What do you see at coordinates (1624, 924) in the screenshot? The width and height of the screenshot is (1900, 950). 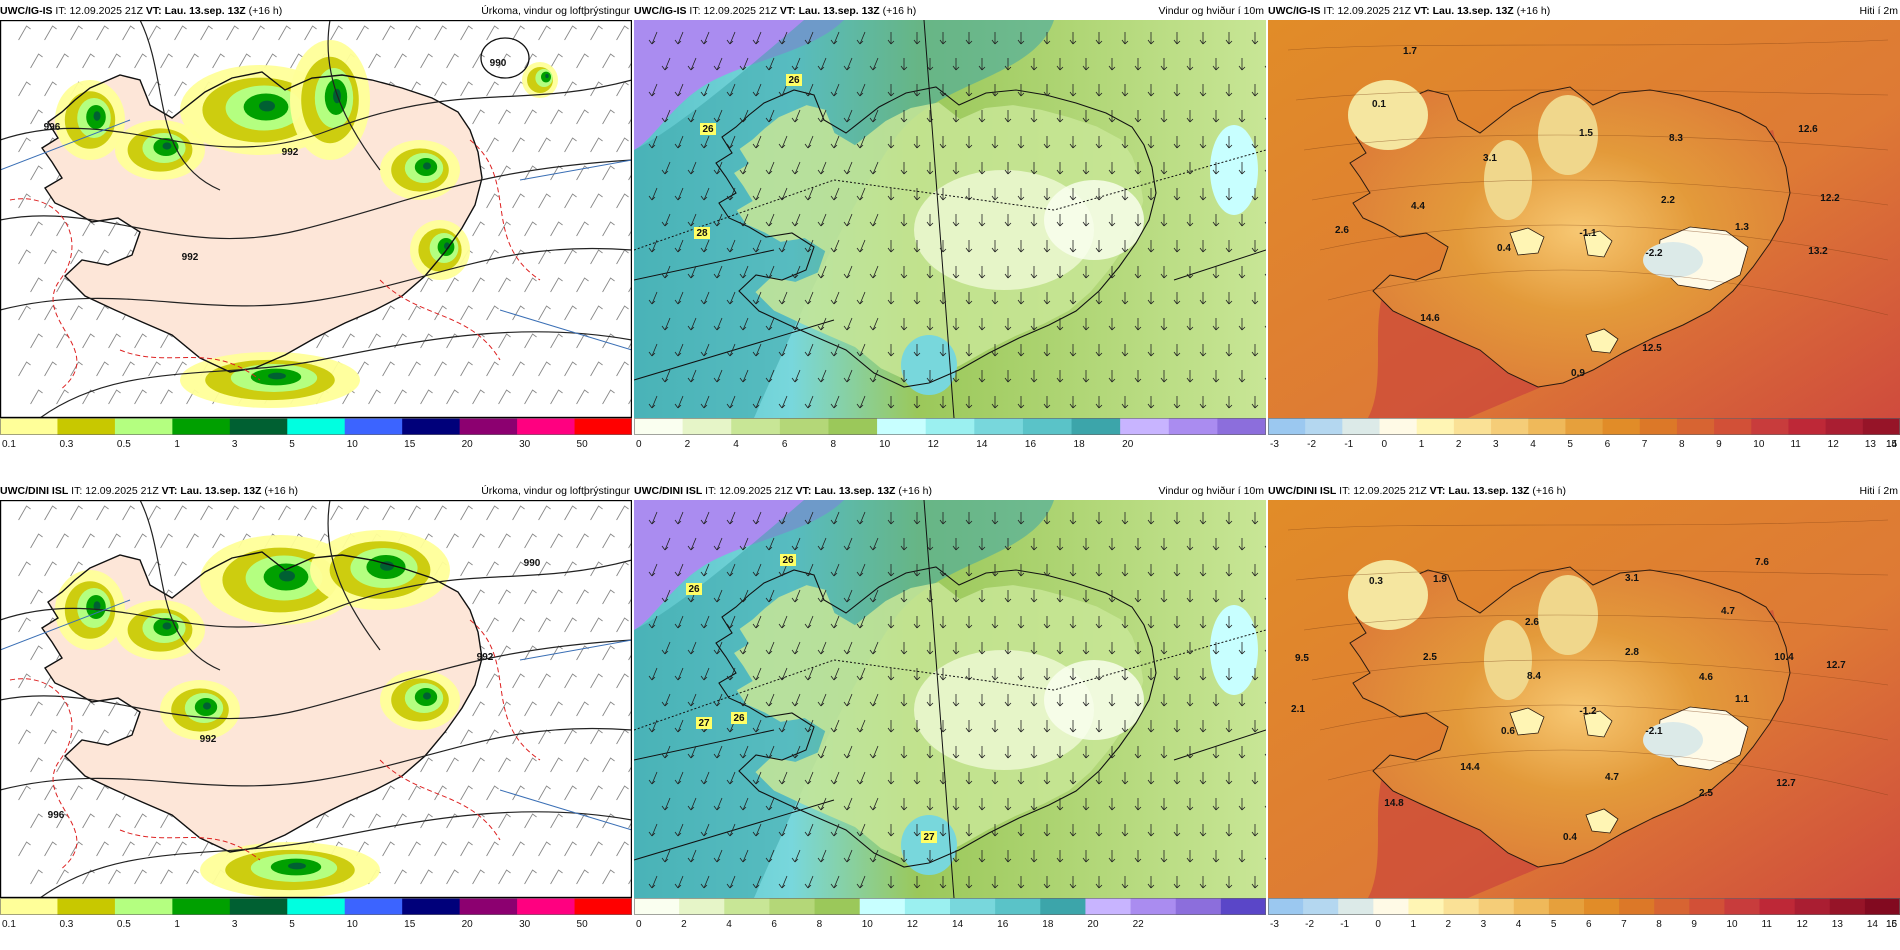 I see `colorbar-tick: 7` at bounding box center [1624, 924].